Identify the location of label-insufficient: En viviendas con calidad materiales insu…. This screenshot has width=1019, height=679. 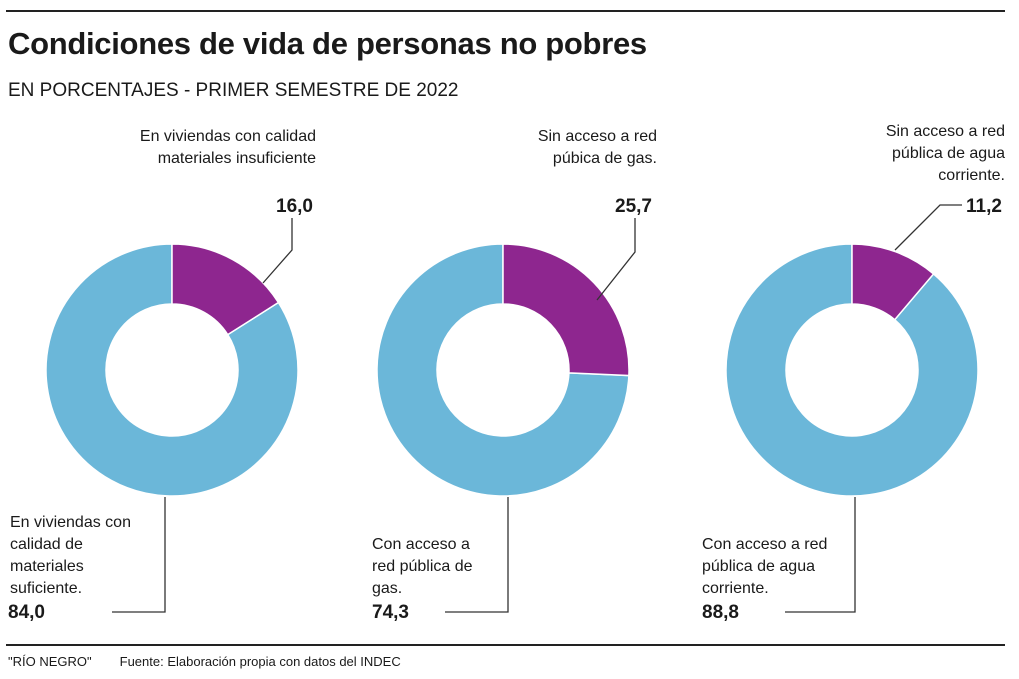
(227, 147).